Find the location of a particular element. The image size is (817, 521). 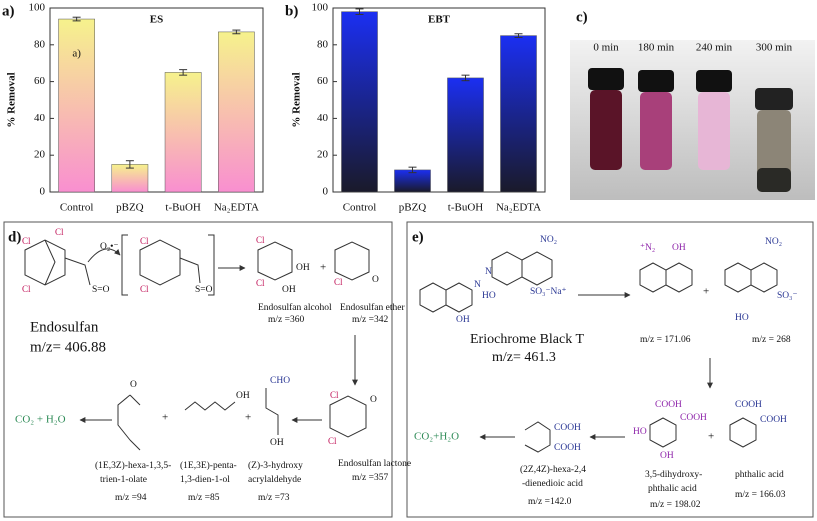

bracket is located at coordinates (168, 265).